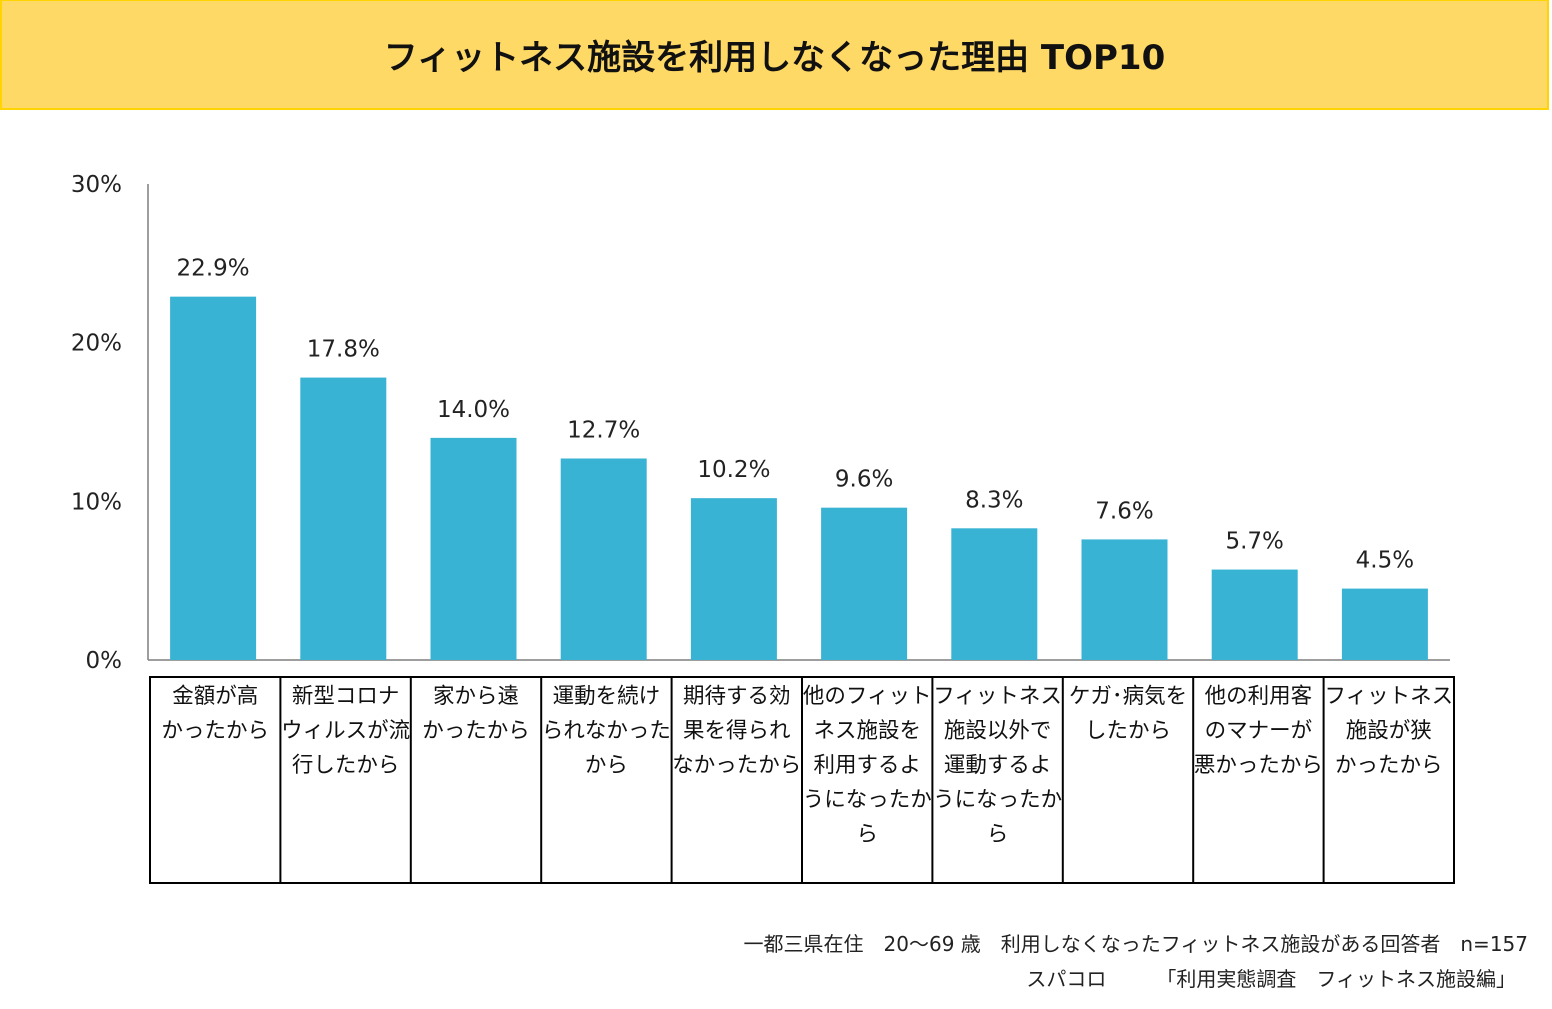 This screenshot has height=1009, width=1552. Describe the element at coordinates (1258, 765) in the screenshot. I see `x-tick-label: 悪かったから` at that location.